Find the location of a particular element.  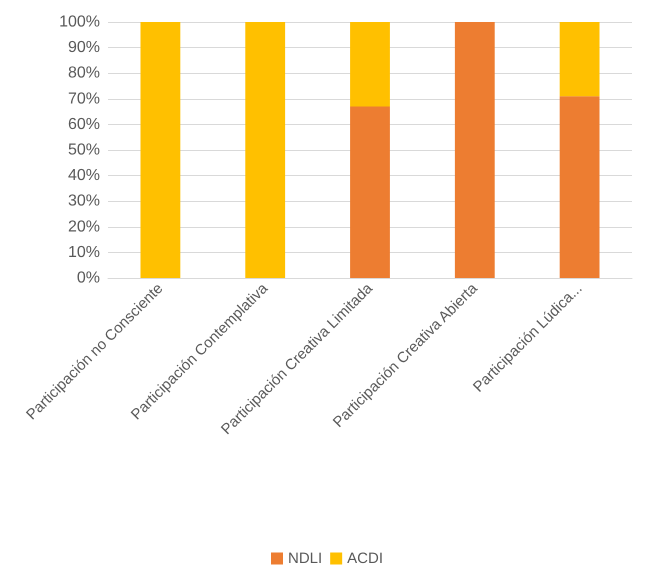

y-tick-label: 30% is located at coordinates (84, 201).